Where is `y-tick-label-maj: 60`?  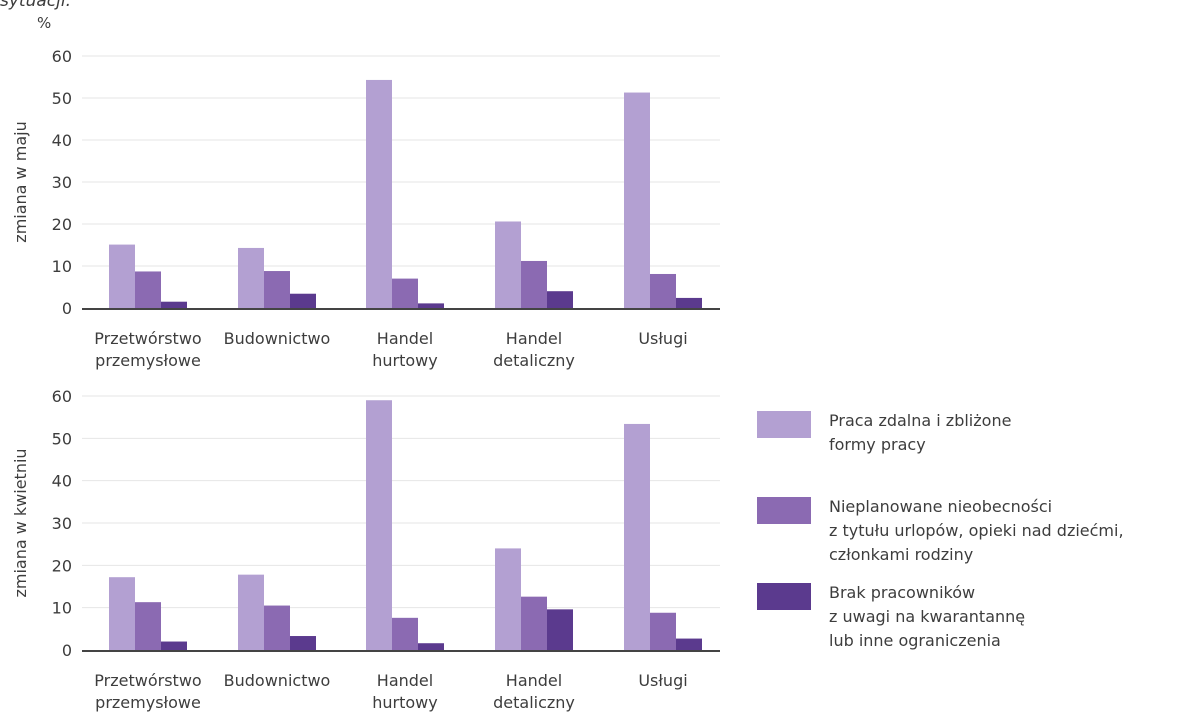 y-tick-label-maj: 60 is located at coordinates (62, 56).